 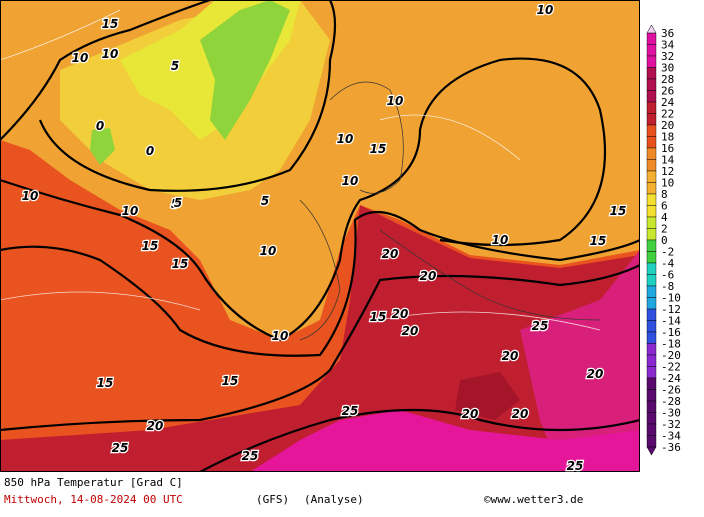 I want to click on very-hot-zone, so click(x=580, y=361).